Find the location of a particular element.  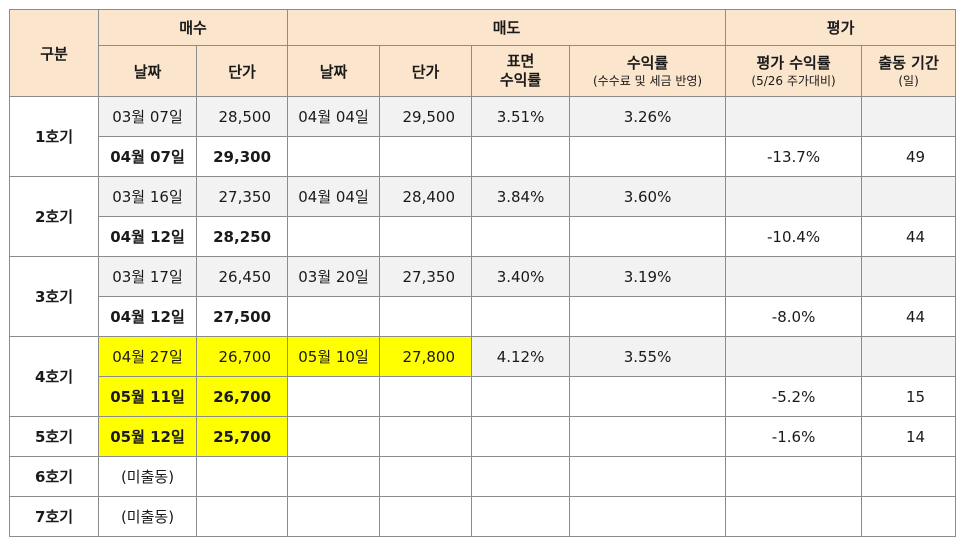

not-deployed-note: (미출동) is located at coordinates (147, 476).